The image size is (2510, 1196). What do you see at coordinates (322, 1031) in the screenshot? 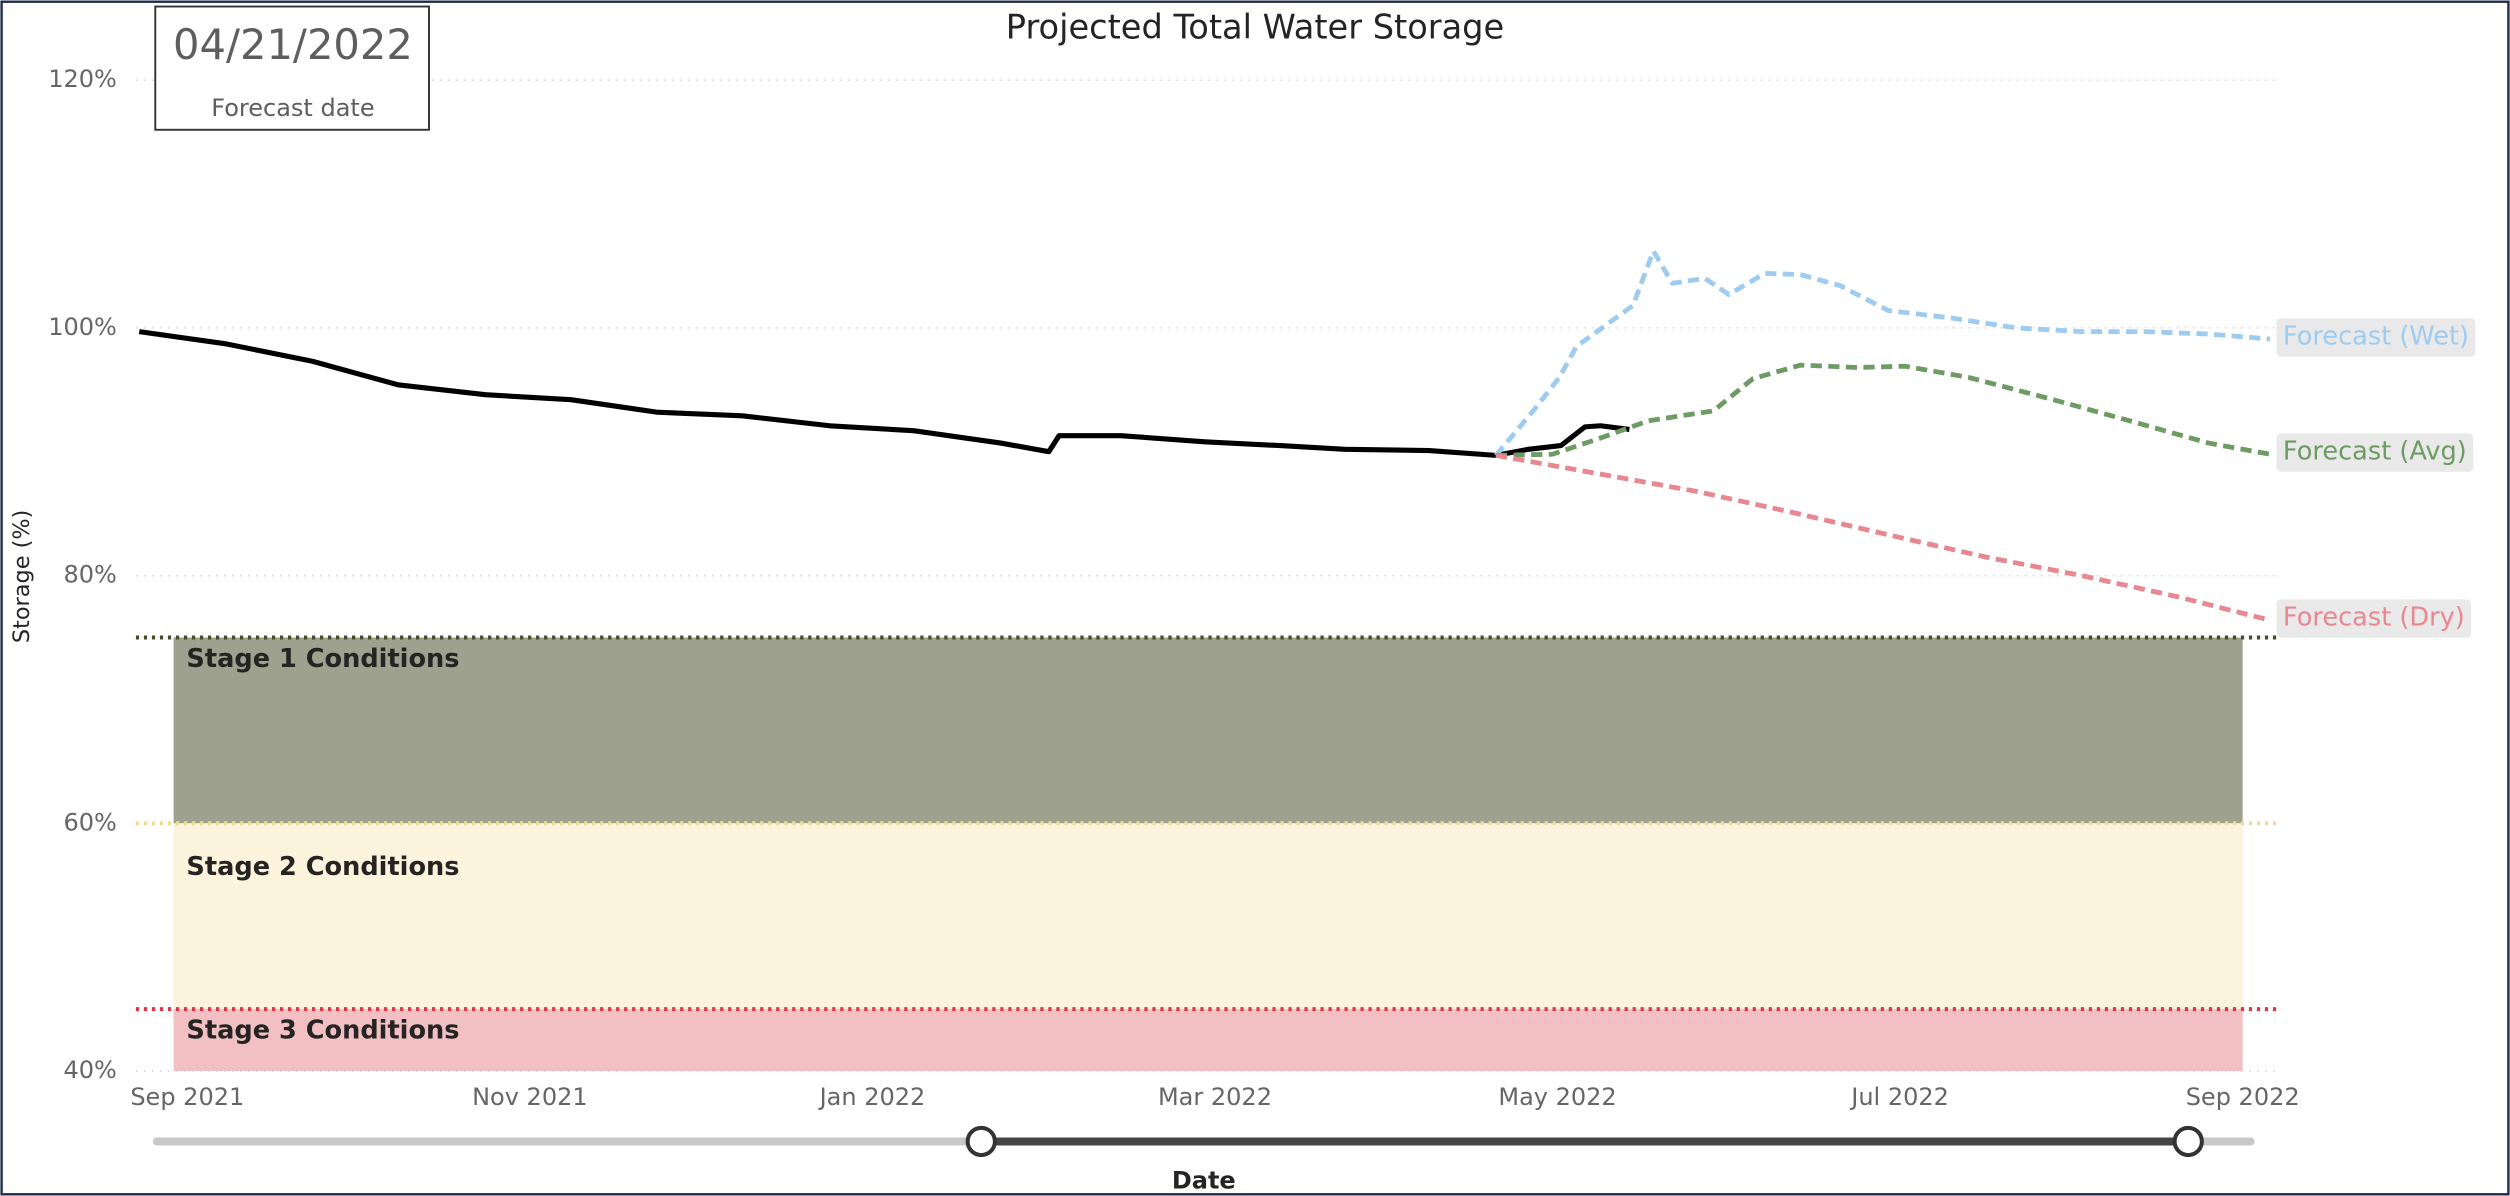
I see `stage-label: Stage 3 Conditions` at bounding box center [322, 1031].